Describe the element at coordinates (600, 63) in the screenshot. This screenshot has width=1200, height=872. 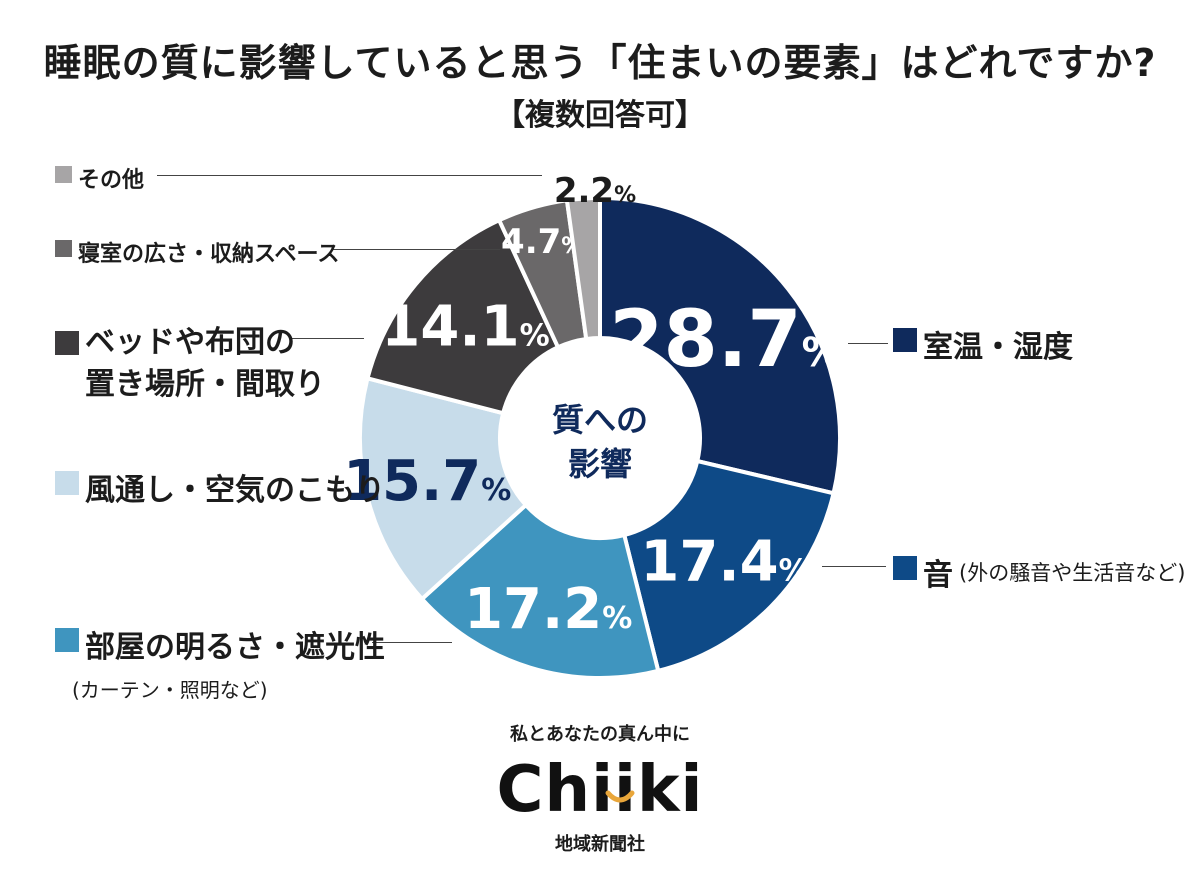
I see `chart-title: 睡眠の質に影響していると思う「住まいの要素」はどれですか?` at that location.